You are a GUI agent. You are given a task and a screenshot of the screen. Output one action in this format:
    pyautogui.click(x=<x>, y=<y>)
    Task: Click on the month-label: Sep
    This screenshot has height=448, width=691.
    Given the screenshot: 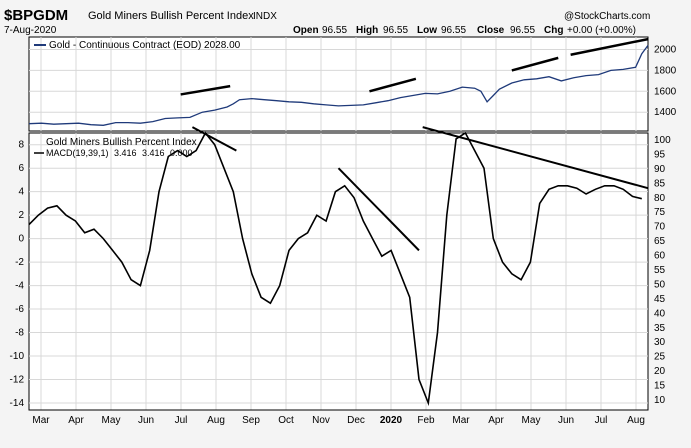 What is the action you would take?
    pyautogui.click(x=251, y=420)
    